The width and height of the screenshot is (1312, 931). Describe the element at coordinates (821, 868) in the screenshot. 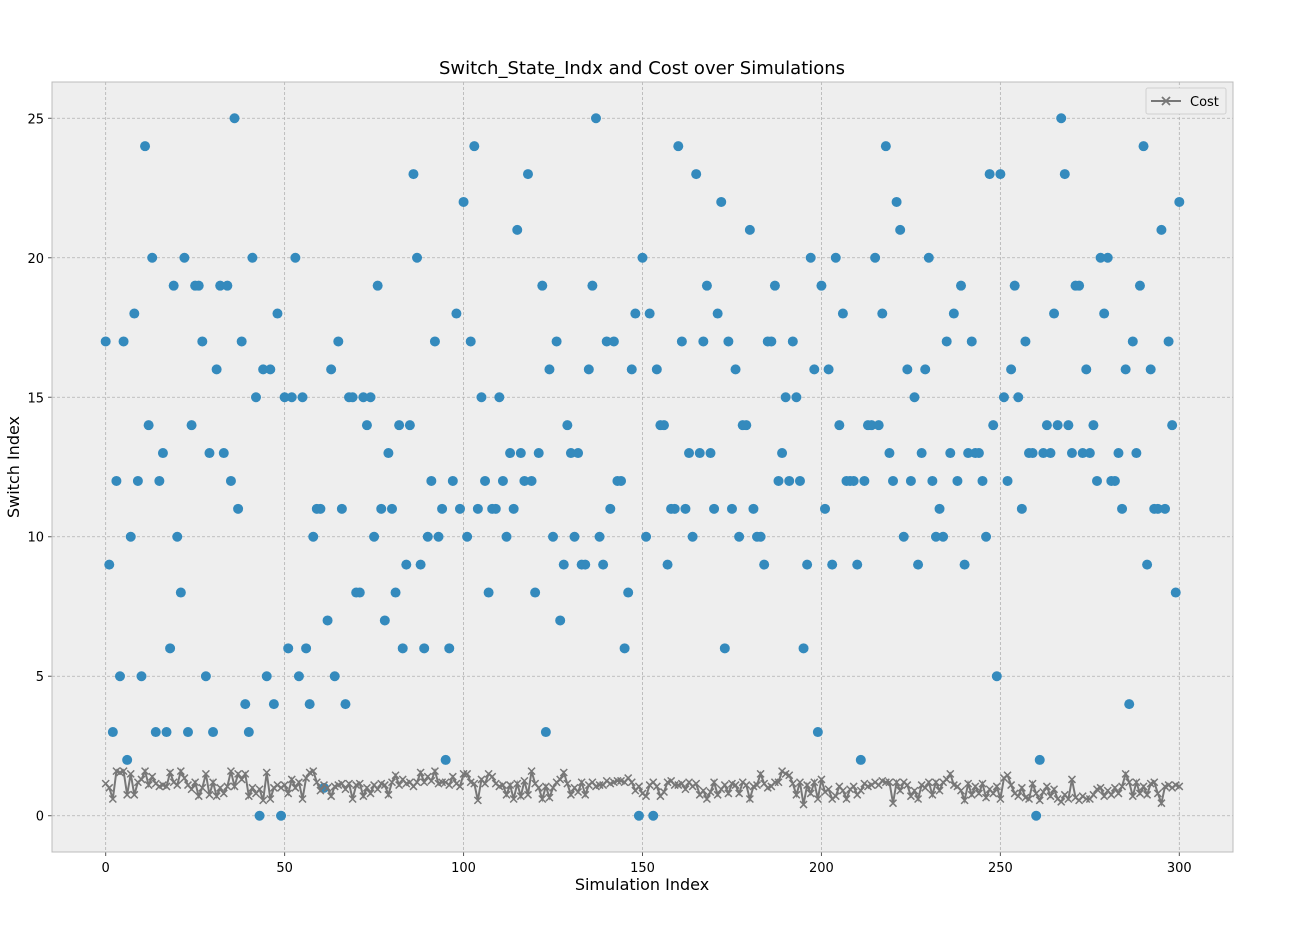

I see `x-tick-label: 200` at that location.